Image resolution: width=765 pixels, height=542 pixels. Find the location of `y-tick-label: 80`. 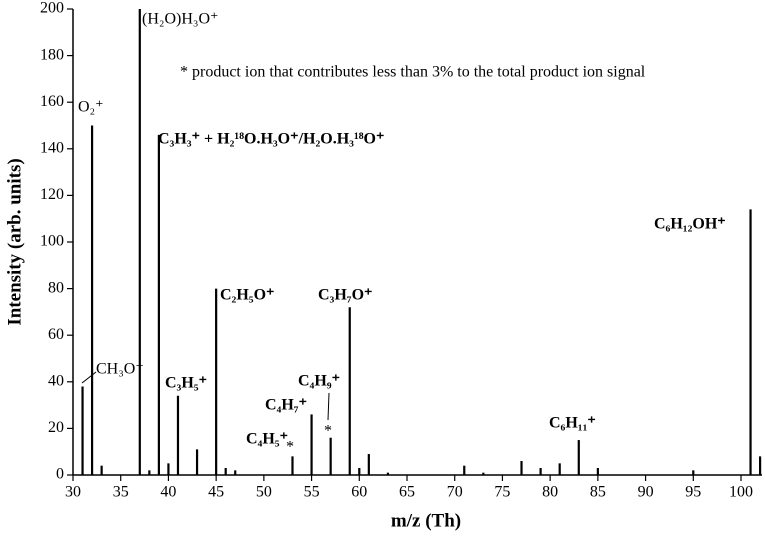

y-tick-label: 80 is located at coordinates (56, 287).